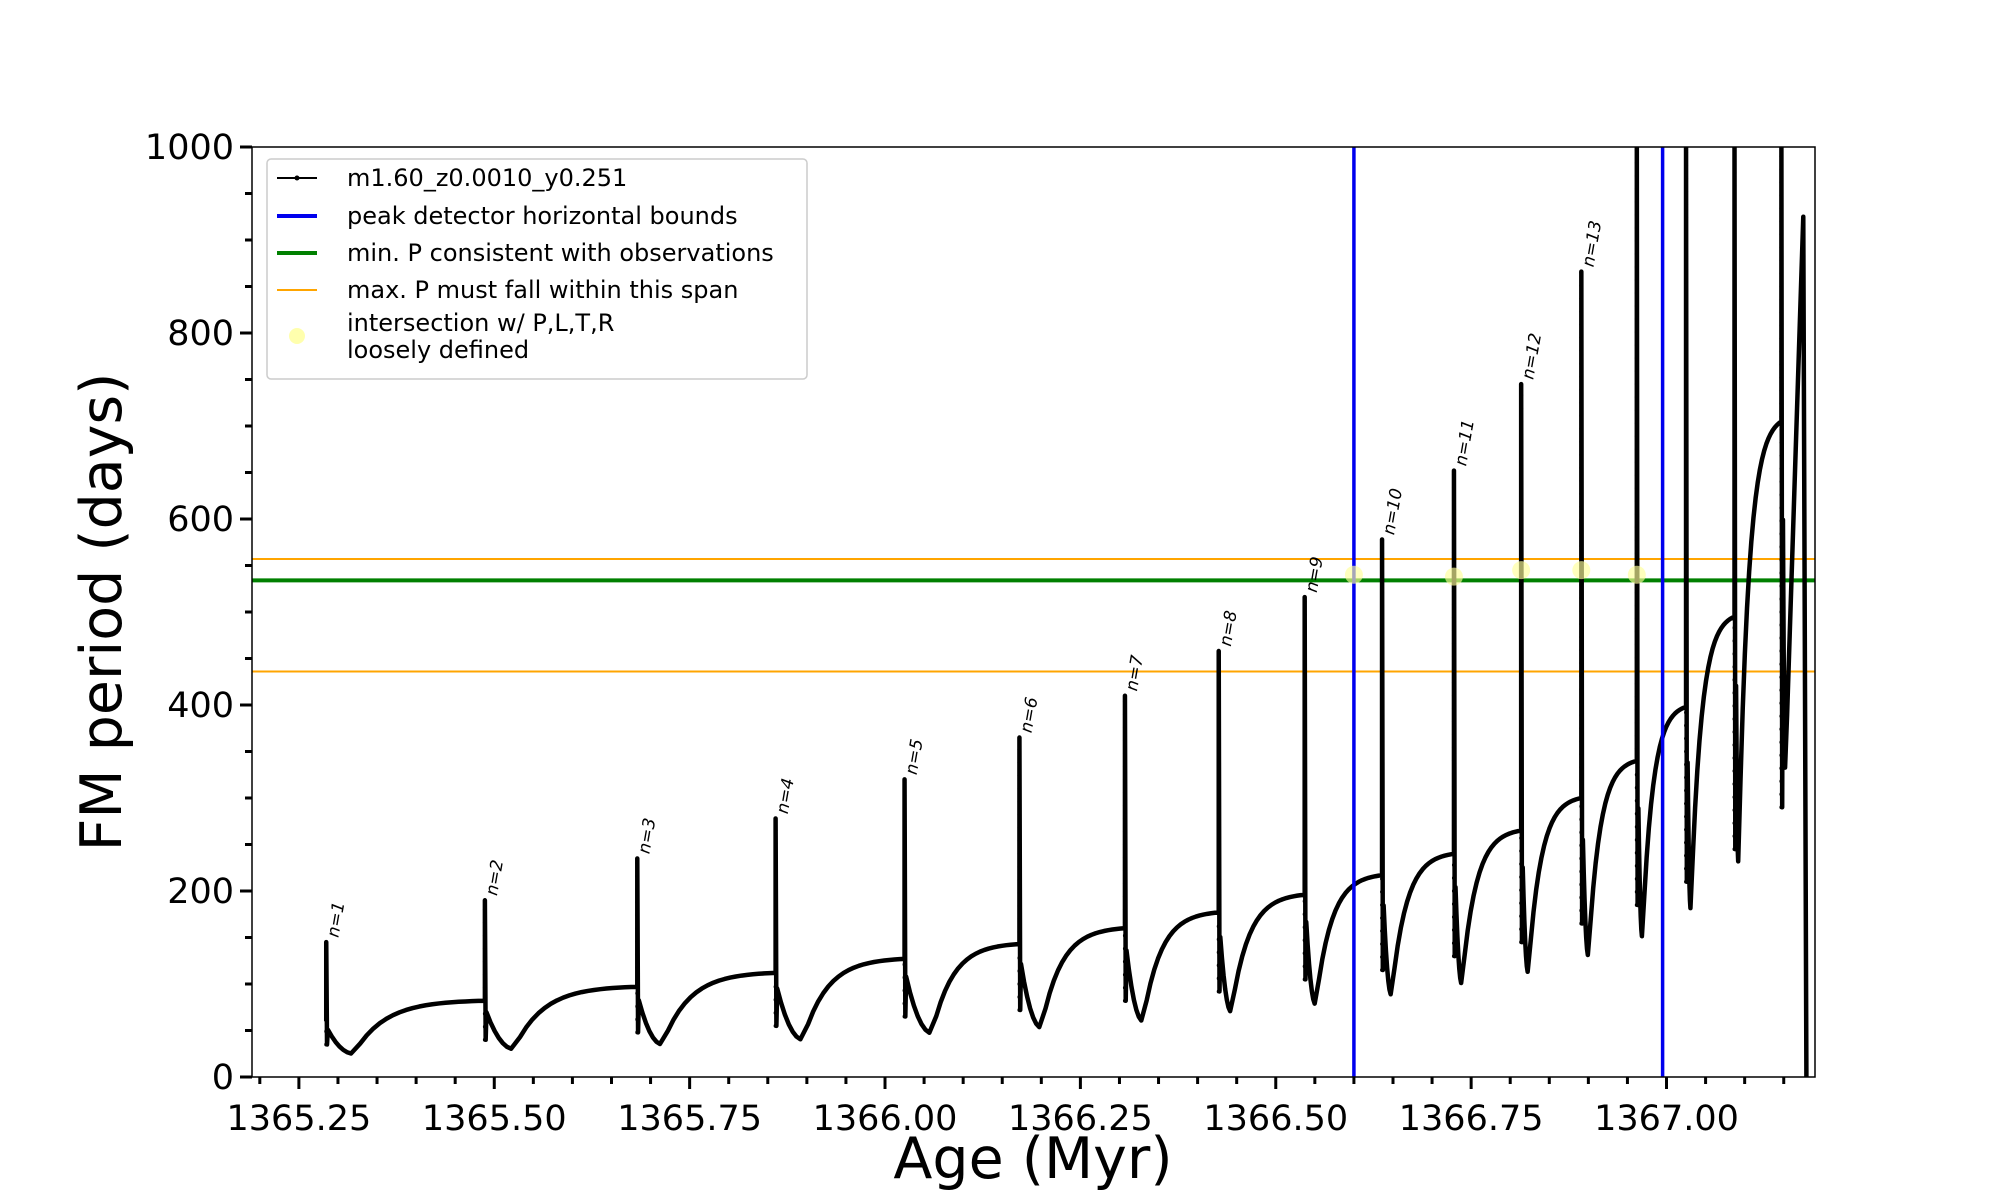  What do you see at coordinates (102, 612) in the screenshot?
I see `y-axis-label: FM period (days)` at bounding box center [102, 612].